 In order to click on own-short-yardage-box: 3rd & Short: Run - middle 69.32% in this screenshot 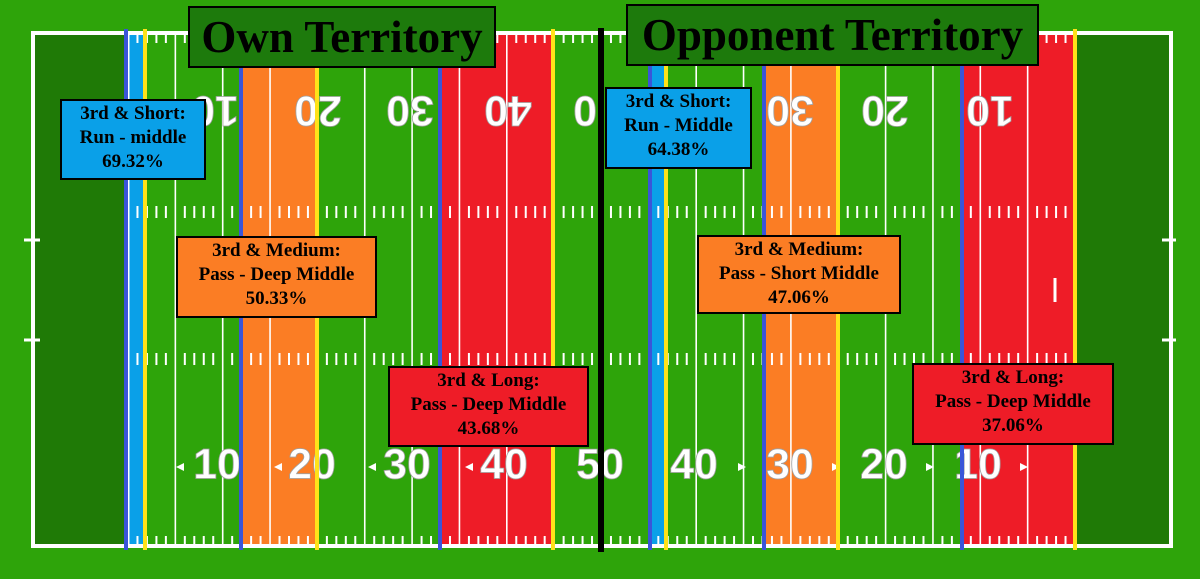, I will do `click(133, 139)`.